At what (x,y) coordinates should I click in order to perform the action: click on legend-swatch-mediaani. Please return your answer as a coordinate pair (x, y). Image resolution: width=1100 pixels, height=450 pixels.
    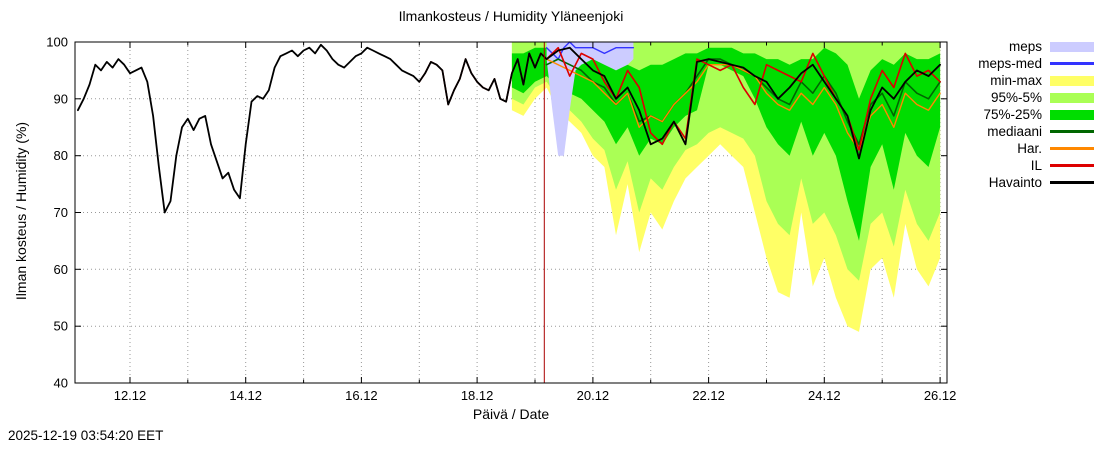
    Looking at the image, I should click on (1072, 131).